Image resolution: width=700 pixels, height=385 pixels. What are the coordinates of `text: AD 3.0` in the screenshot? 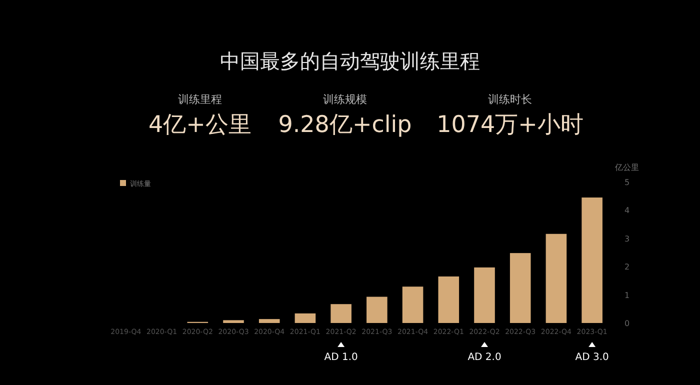 It's located at (592, 357).